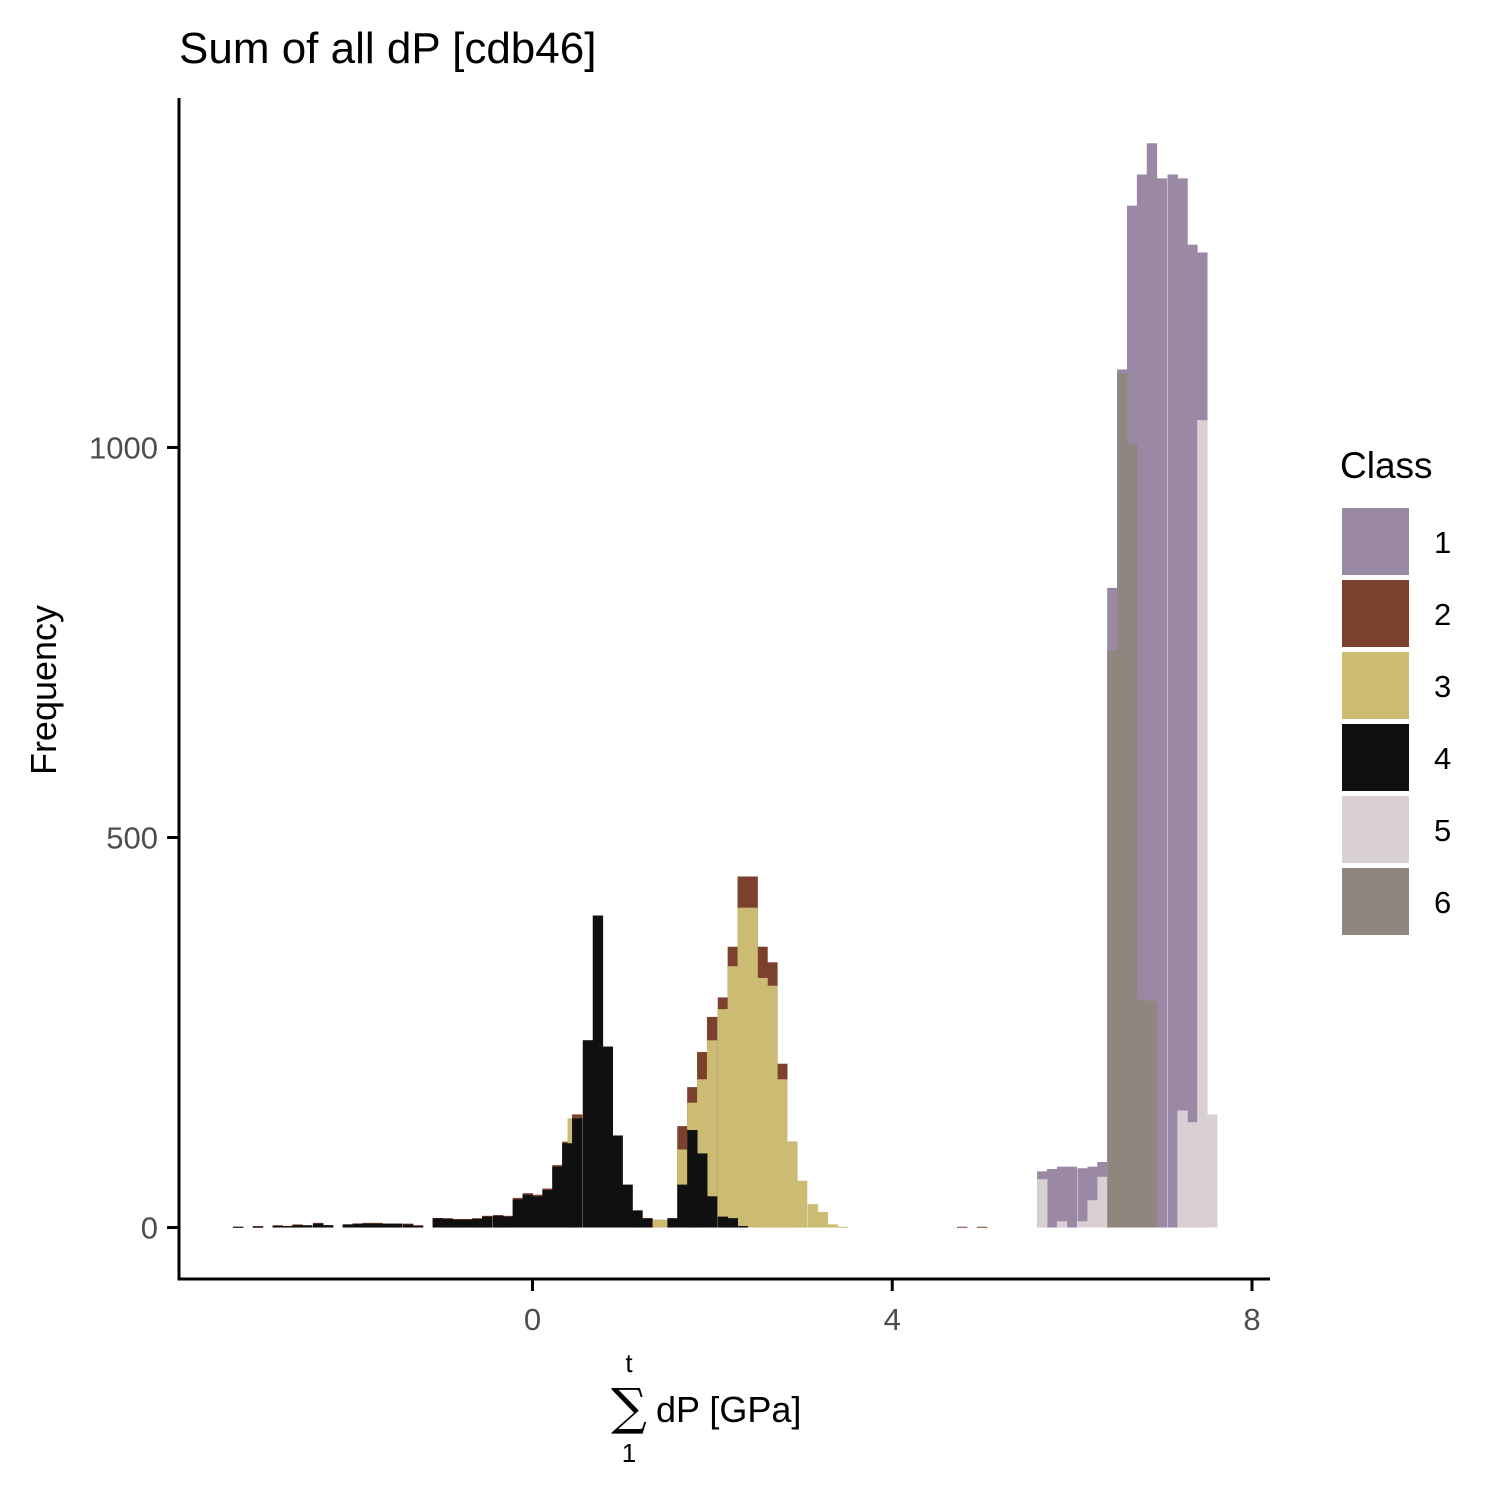 The height and width of the screenshot is (1500, 1500). I want to click on legend-items: 1 2 3 4 5 6, so click(1396, 721).